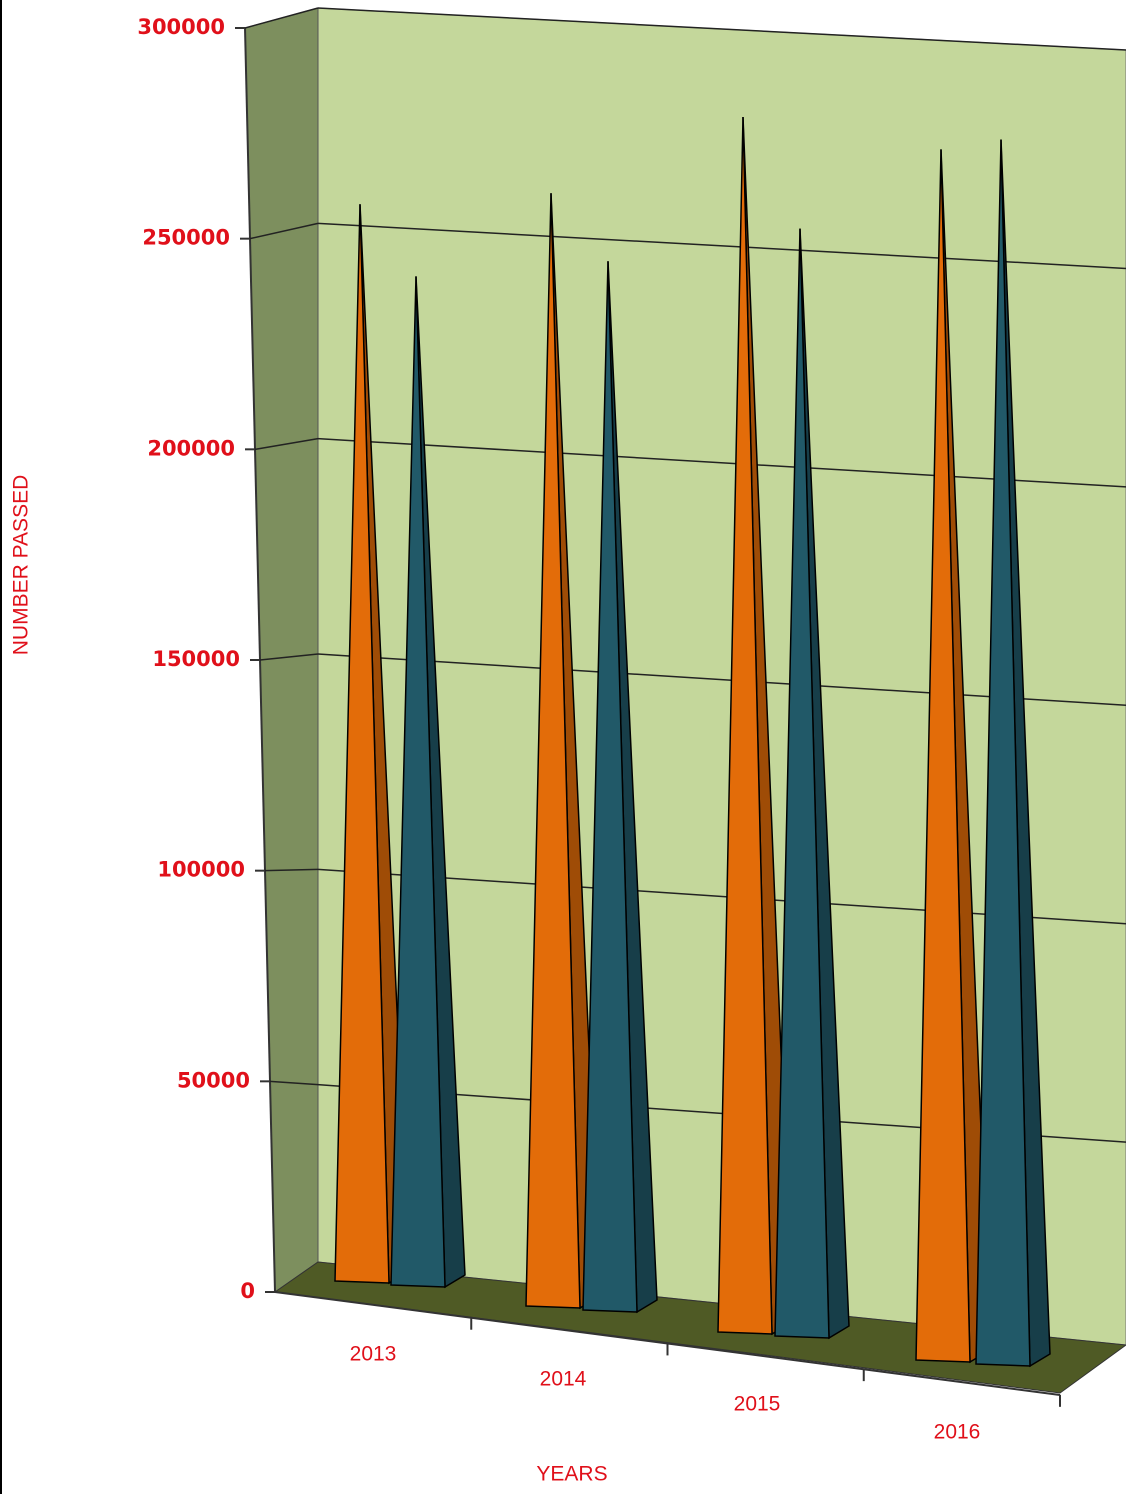  Describe the element at coordinates (563, 1379) in the screenshot. I see `x-tick-label: 2014` at that location.